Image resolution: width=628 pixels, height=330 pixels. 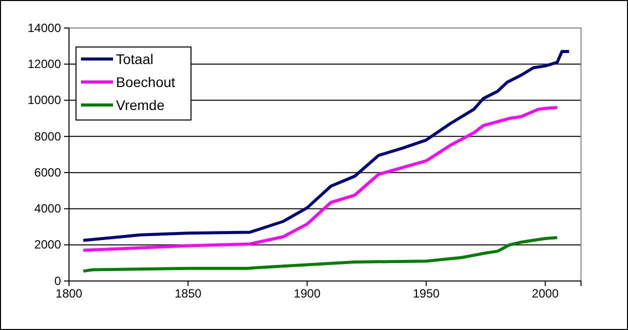 I want to click on y-tick-label: 6000, so click(x=48, y=172).